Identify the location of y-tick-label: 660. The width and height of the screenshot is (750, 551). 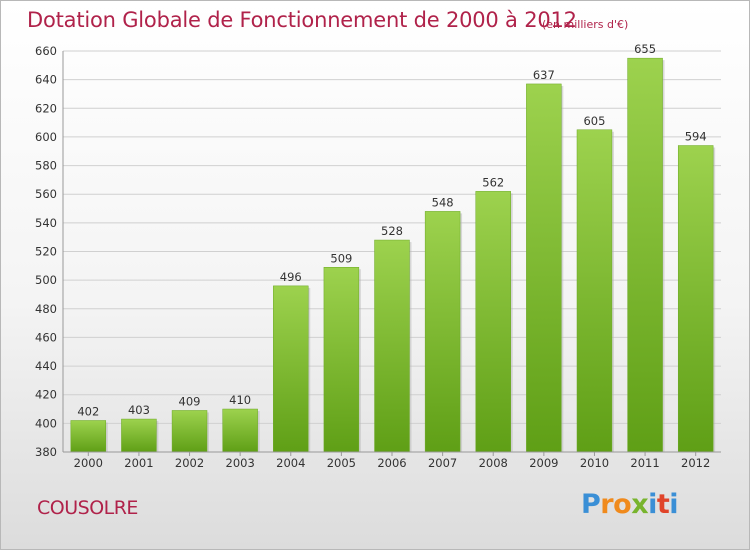
(46, 51).